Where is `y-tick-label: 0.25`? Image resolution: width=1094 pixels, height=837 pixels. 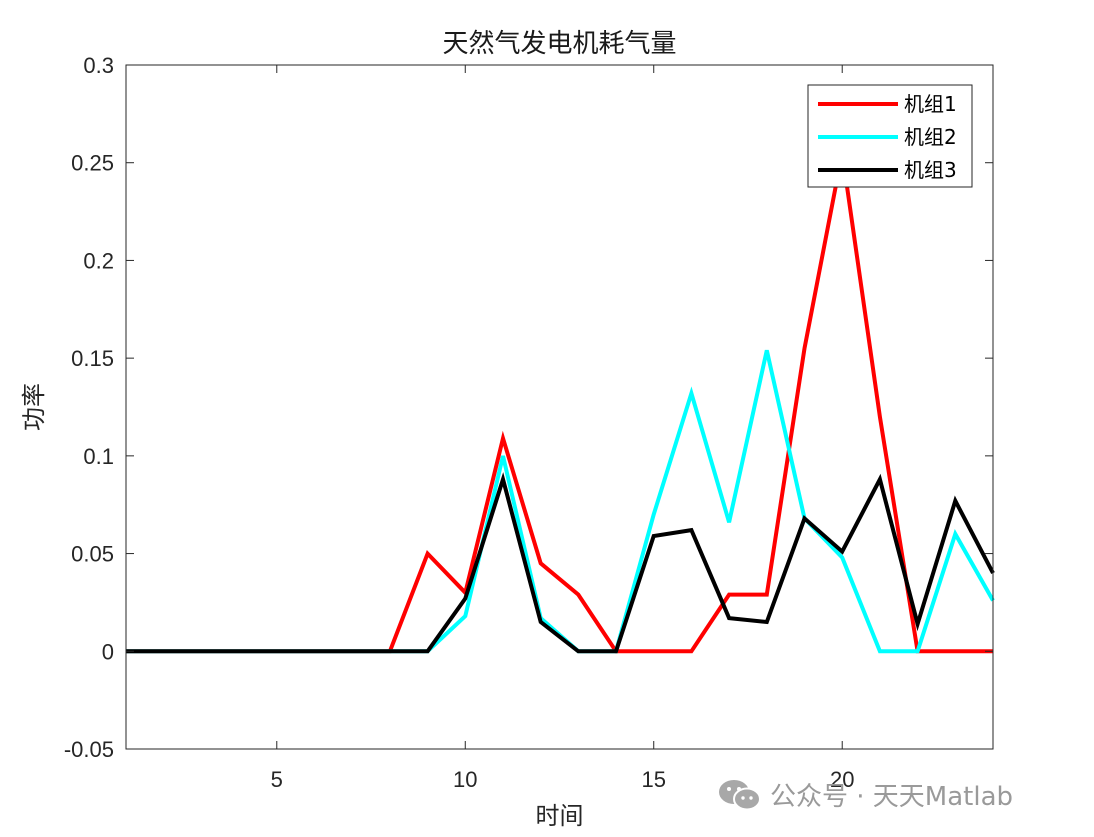
y-tick-label: 0.25 is located at coordinates (92, 163).